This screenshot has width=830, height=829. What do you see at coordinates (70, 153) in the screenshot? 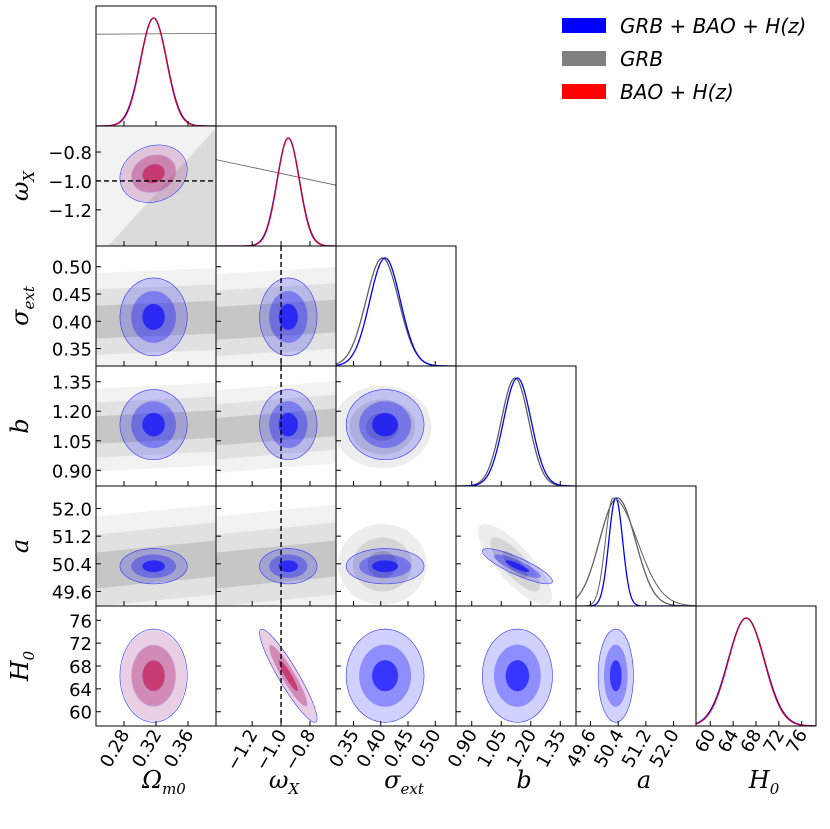
I see `y-tick-label-wX: −0.8` at bounding box center [70, 153].